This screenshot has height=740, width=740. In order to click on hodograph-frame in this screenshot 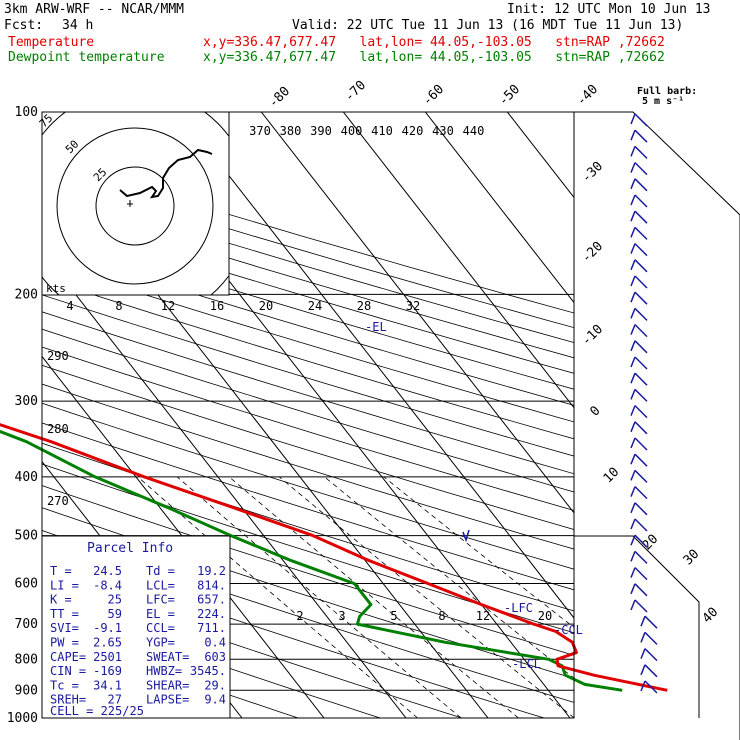, I will do `click(135, 203)`.